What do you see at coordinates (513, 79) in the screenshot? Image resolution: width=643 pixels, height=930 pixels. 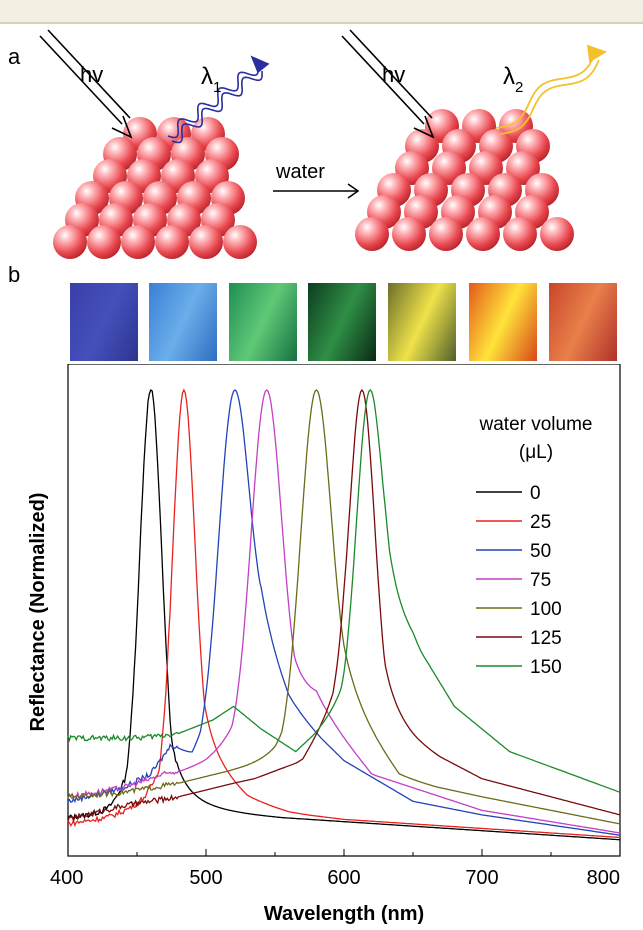 I see `emission-label-right: λ2` at bounding box center [513, 79].